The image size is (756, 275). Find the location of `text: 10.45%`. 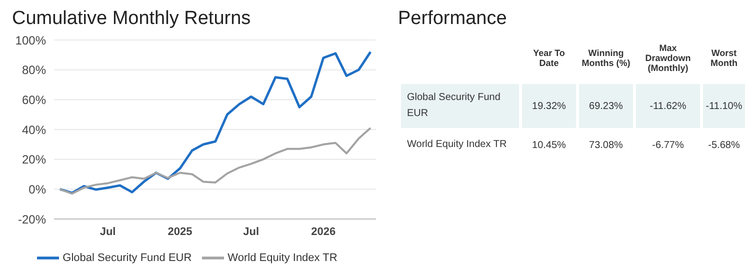

text: 10.45% is located at coordinates (549, 145).